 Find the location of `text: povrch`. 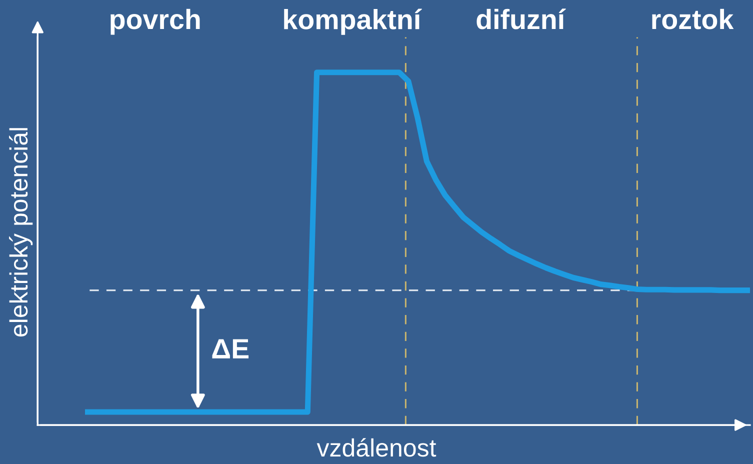

text: povrch is located at coordinates (155, 21).